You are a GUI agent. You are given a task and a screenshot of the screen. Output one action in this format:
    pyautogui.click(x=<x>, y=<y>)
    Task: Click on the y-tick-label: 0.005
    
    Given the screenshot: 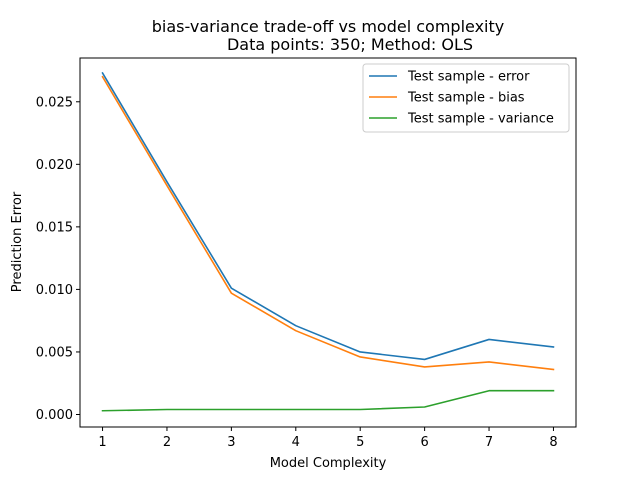 What is the action you would take?
    pyautogui.click(x=54, y=352)
    